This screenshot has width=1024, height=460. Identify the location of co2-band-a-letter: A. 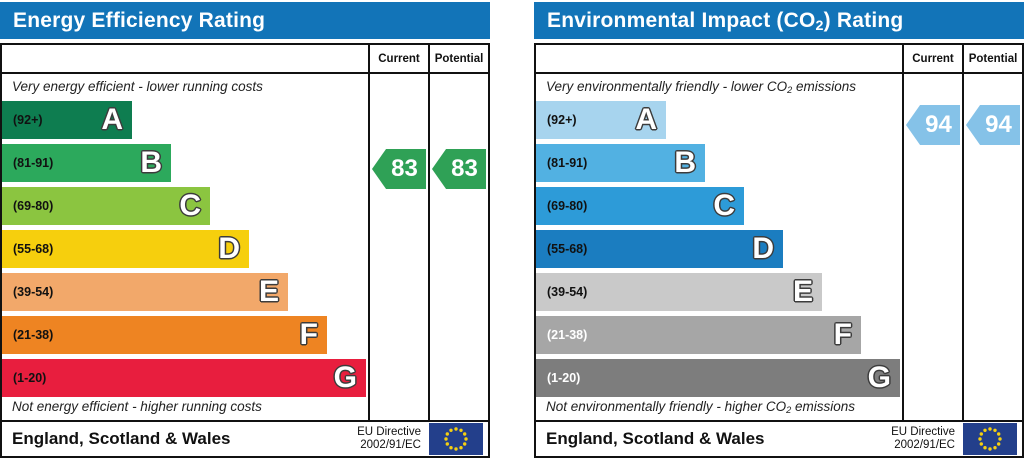
(646, 119).